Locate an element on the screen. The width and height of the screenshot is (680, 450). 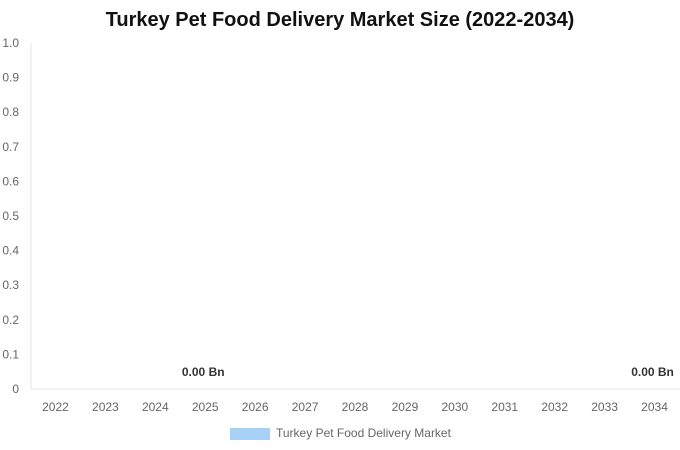
x-tick-label: 2032 is located at coordinates (554, 407).